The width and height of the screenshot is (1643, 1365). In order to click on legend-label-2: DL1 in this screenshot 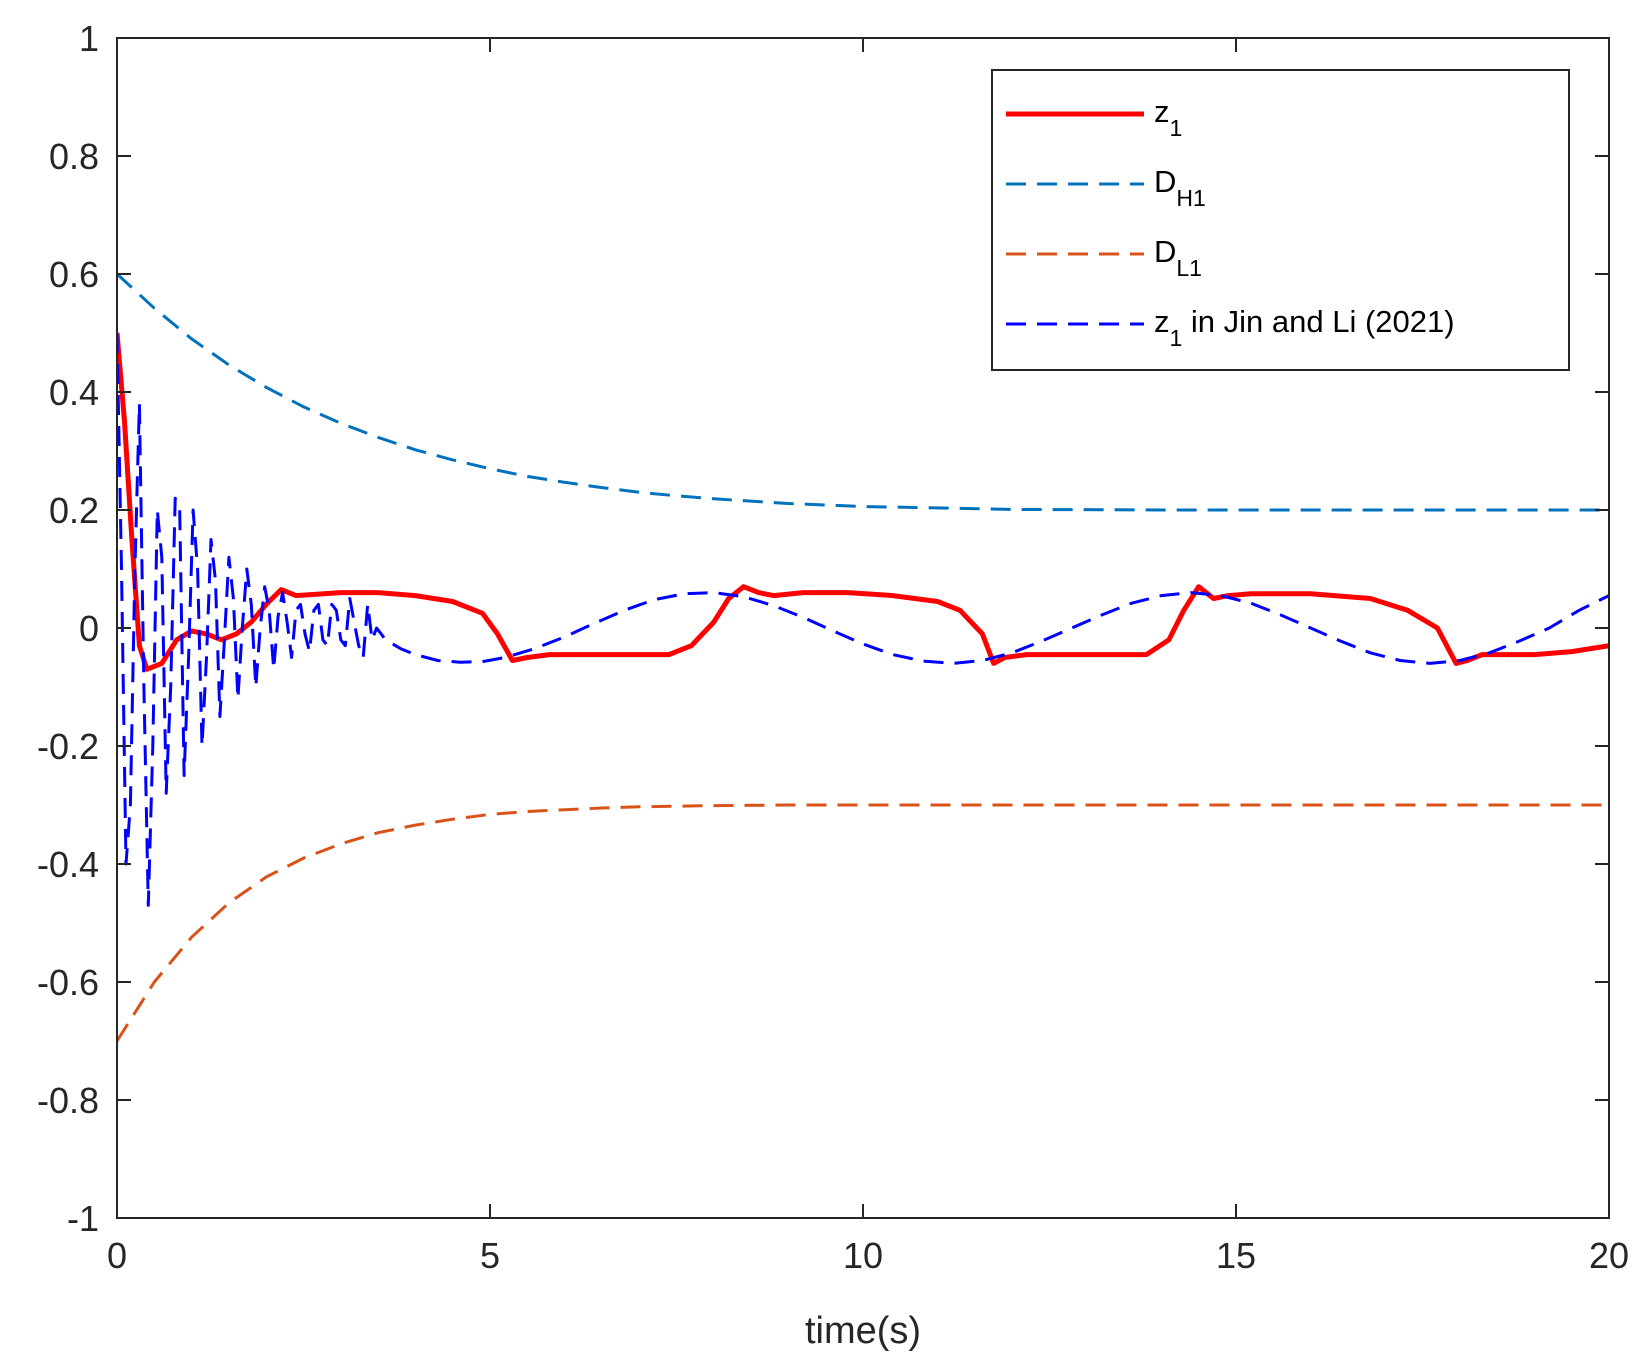, I will do `click(1178, 257)`.